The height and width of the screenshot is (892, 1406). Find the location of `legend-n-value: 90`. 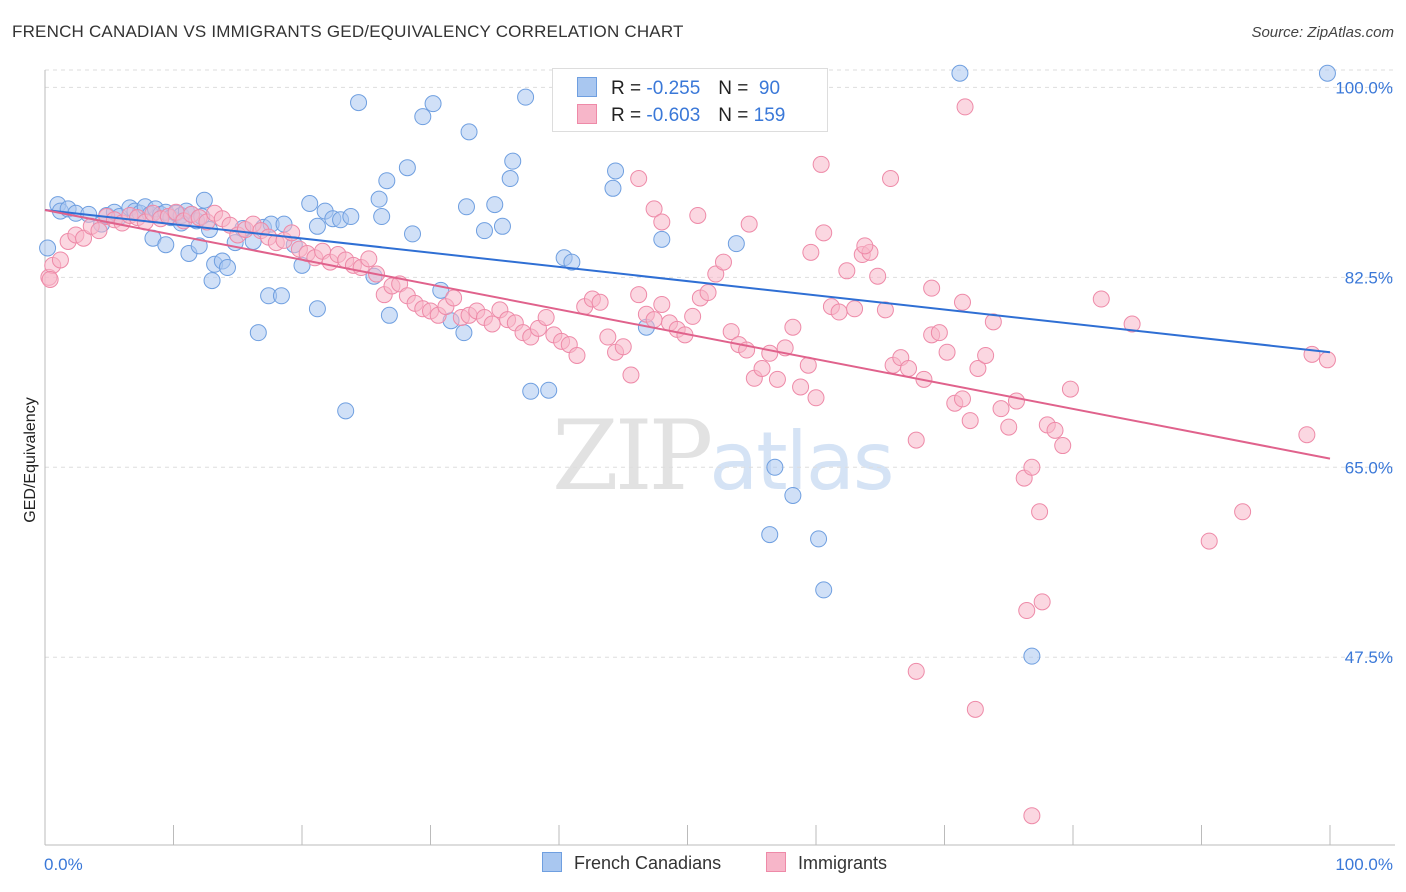

legend-n-value: 90 is located at coordinates (767, 88).